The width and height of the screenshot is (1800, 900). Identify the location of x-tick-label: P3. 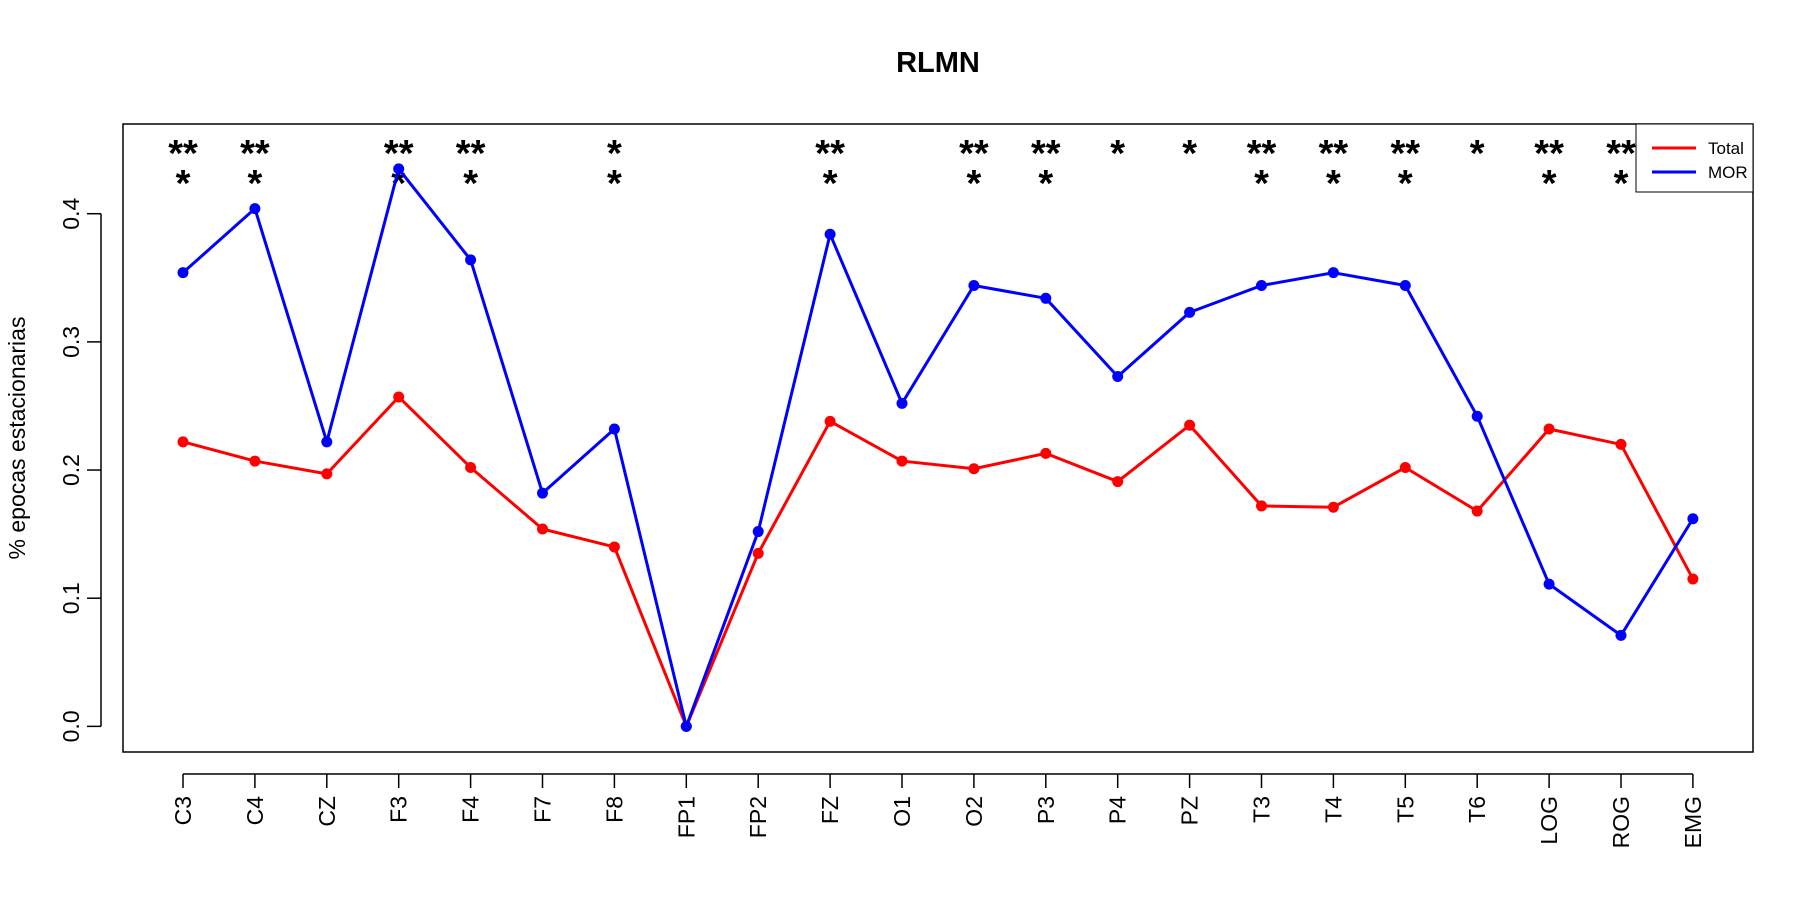
(1046, 810).